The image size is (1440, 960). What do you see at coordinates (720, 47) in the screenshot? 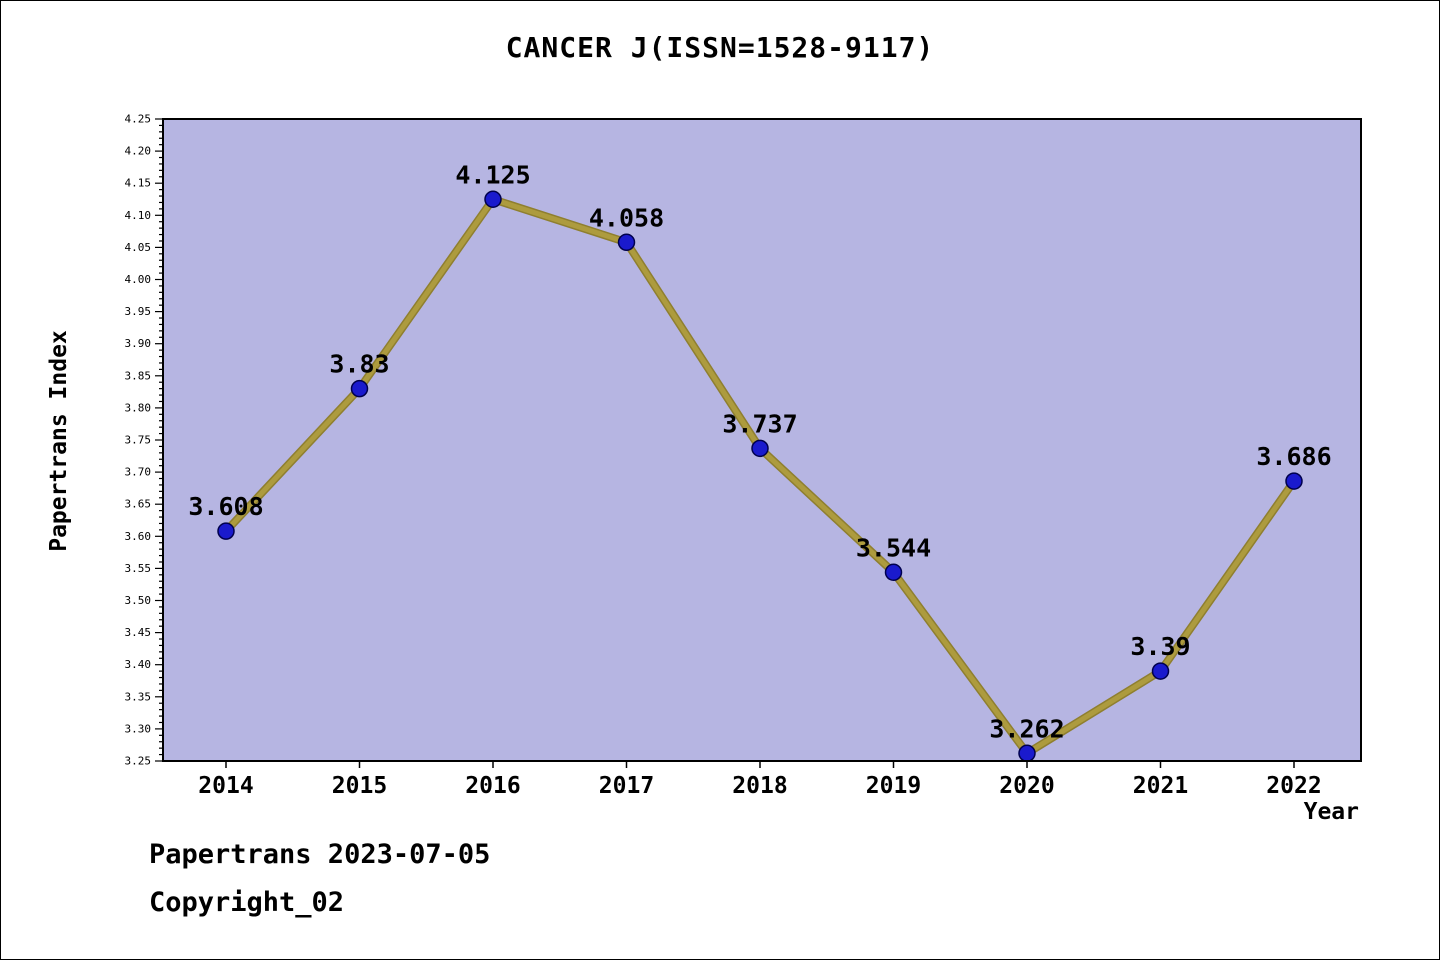
I see `chart-title: CANCER J(ISSN=1528-9117)` at bounding box center [720, 47].